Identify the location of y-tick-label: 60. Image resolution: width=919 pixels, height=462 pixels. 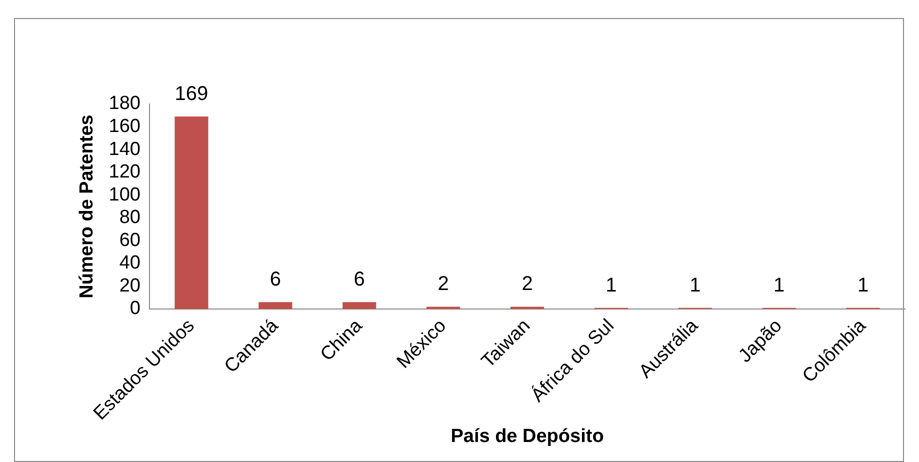
(129, 240).